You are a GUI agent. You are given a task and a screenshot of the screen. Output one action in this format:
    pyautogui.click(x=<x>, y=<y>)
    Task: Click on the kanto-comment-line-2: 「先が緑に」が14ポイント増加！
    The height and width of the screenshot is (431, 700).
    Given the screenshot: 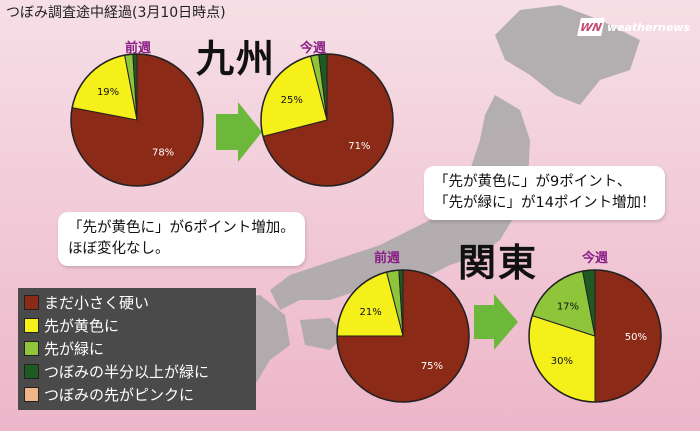 What is the action you would take?
    pyautogui.click(x=545, y=203)
    